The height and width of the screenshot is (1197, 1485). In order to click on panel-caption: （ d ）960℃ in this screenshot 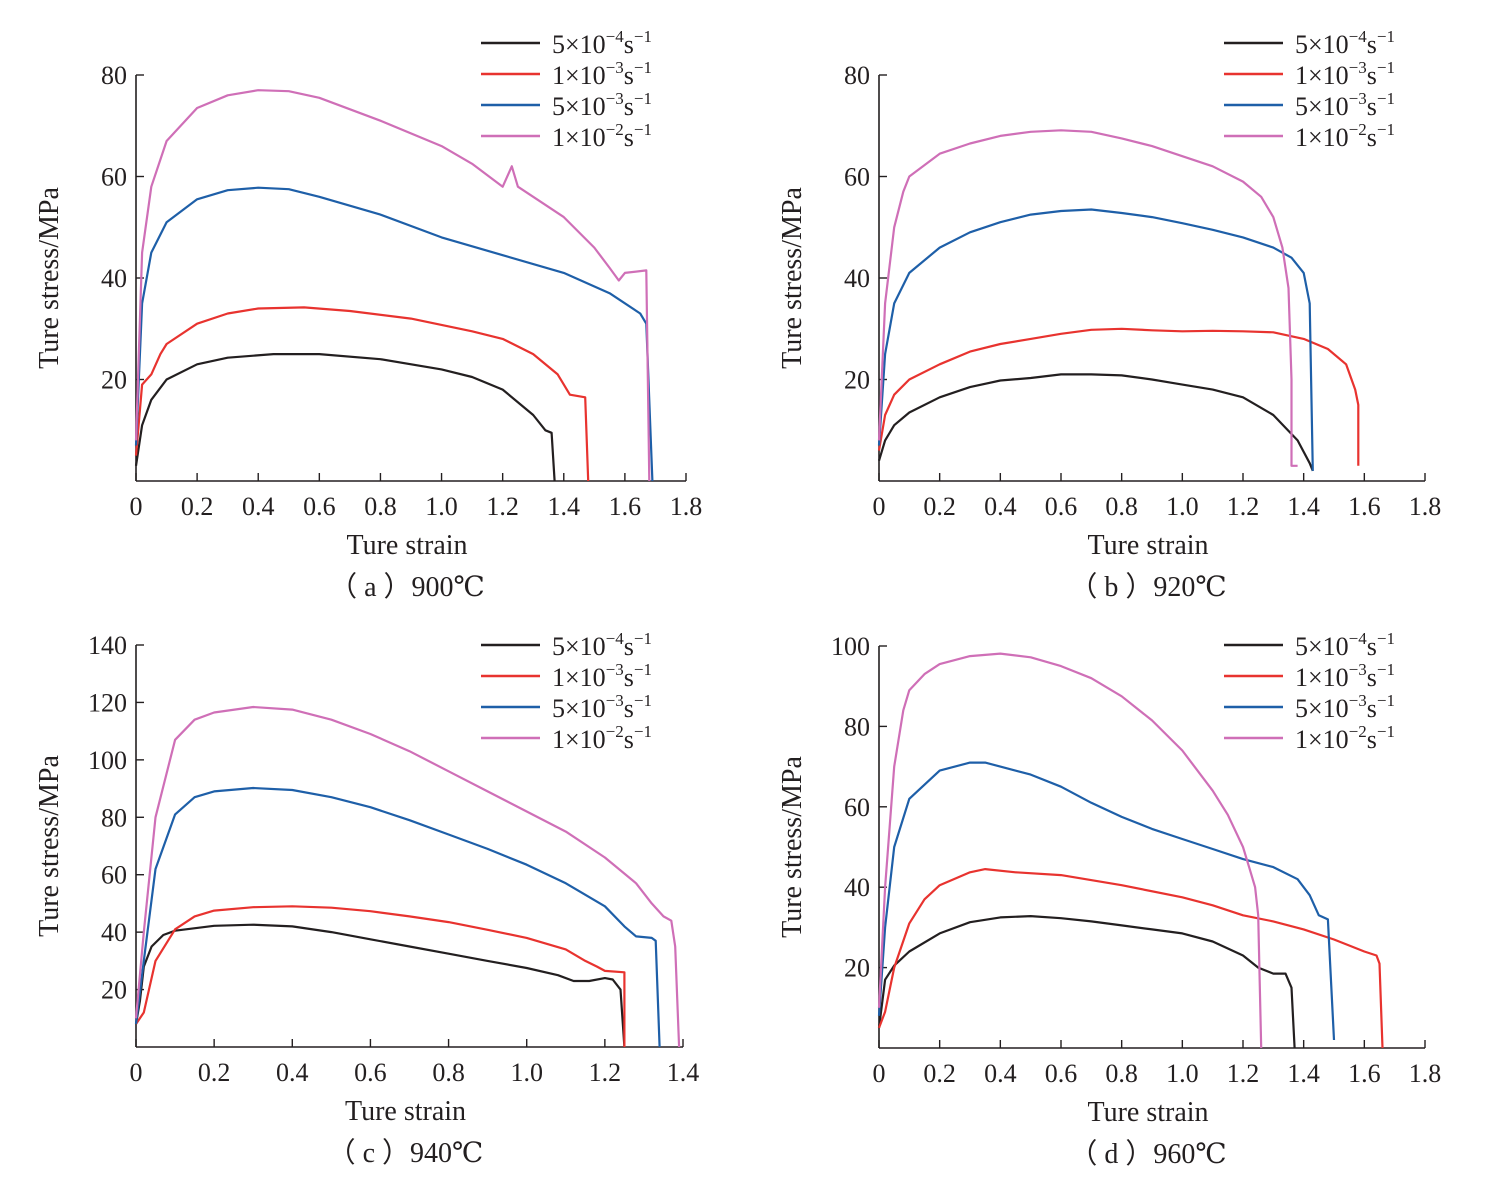, I will do `click(1147, 1154)`.